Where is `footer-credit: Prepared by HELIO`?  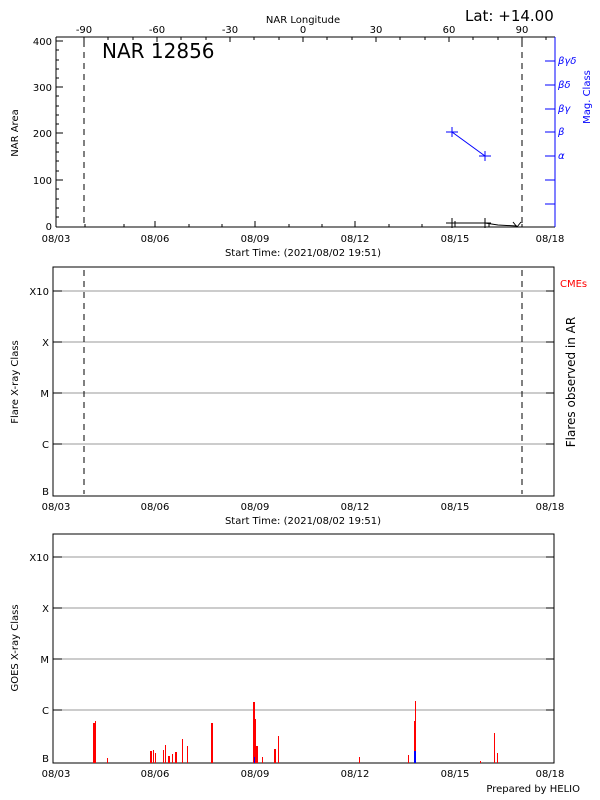 footer-credit: Prepared by HELIO is located at coordinates (533, 789).